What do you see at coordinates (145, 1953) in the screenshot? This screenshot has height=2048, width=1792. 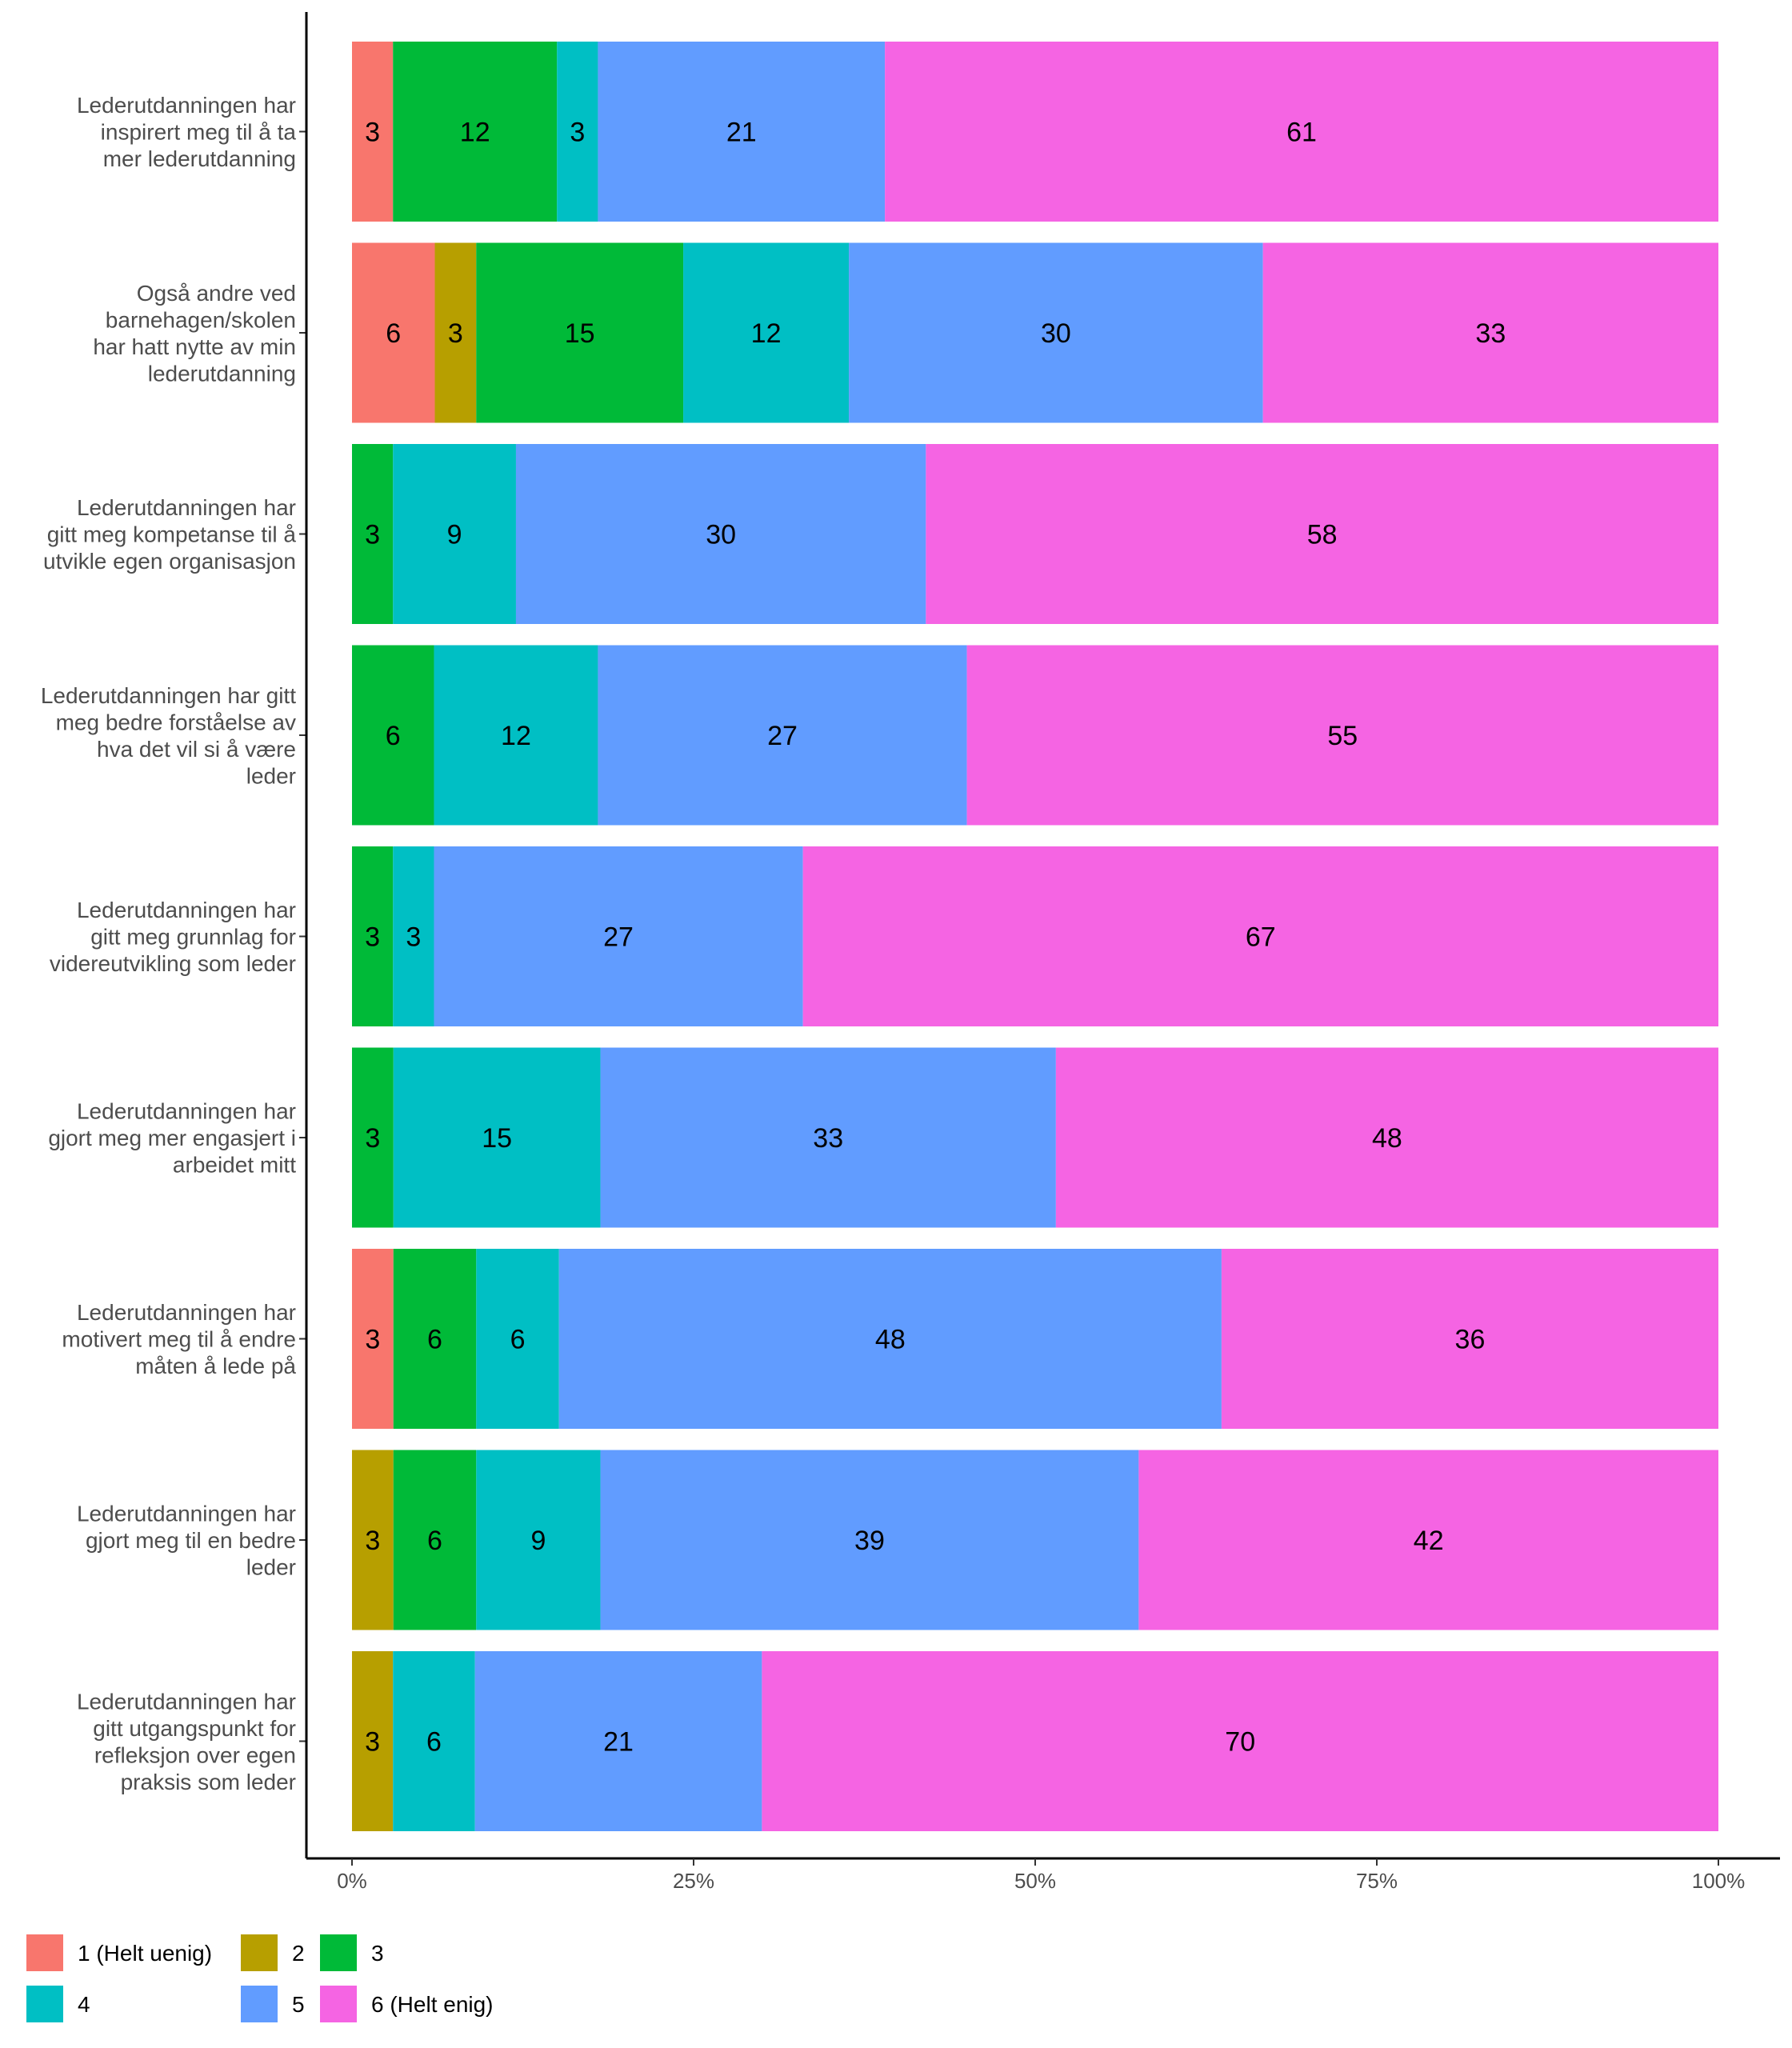 I see `legend-label: 1 (Helt uenig)` at bounding box center [145, 1953].